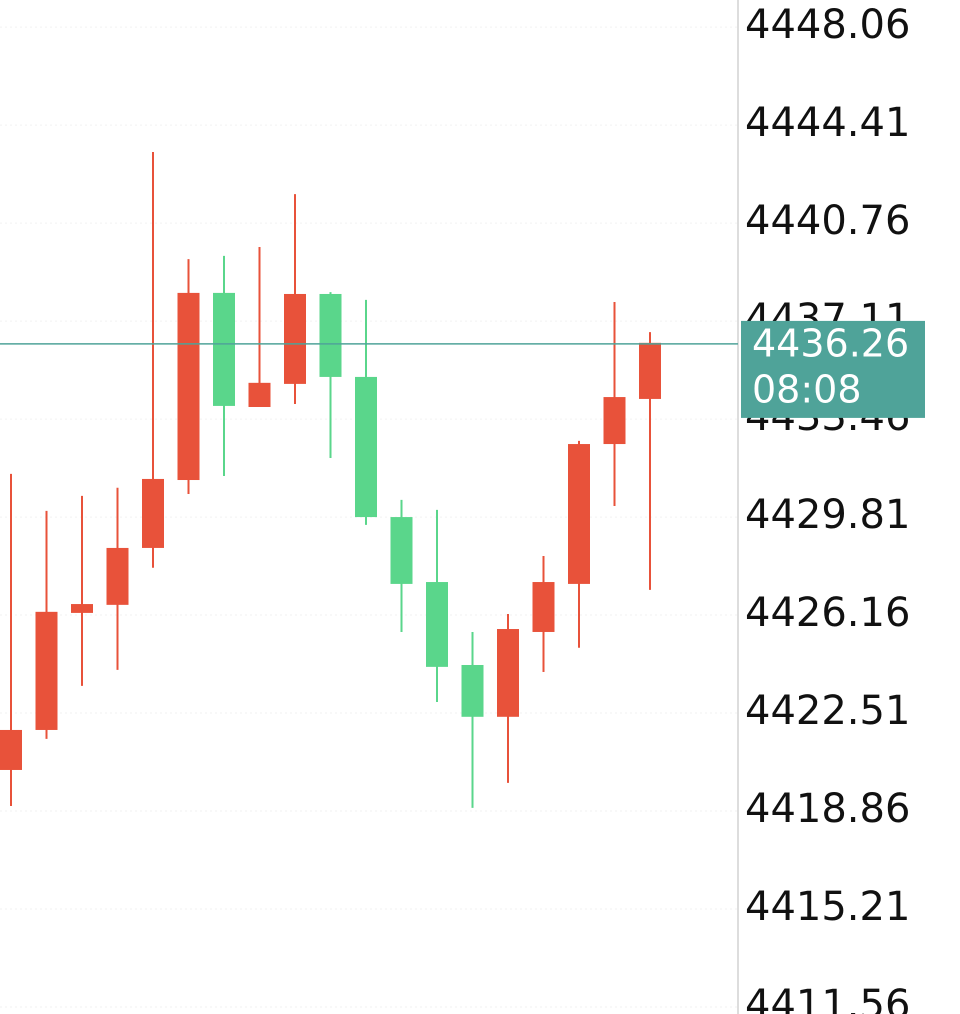 Image resolution: width=960 pixels, height=1014 pixels. Describe the element at coordinates (827, 907) in the screenshot. I see `y-tick-label: 4415.21` at that location.